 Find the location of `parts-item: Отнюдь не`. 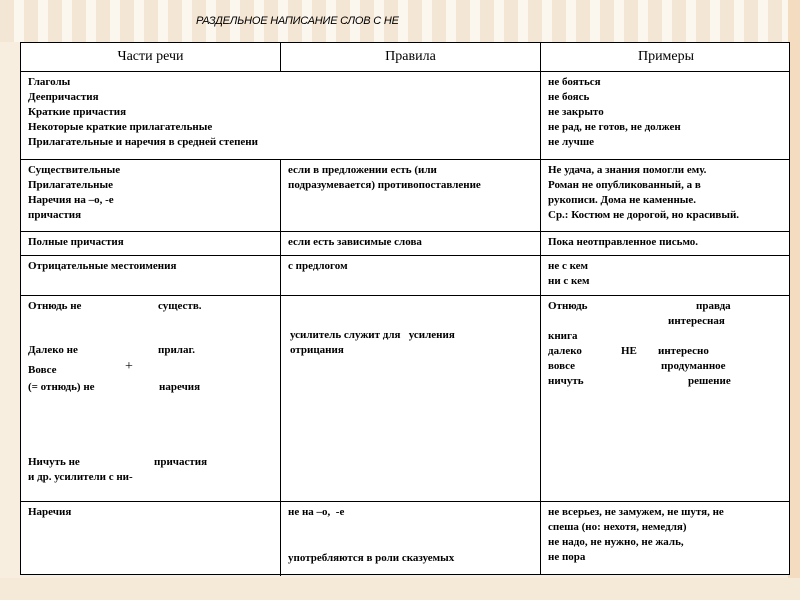

parts-item: Отнюдь не is located at coordinates (55, 306).